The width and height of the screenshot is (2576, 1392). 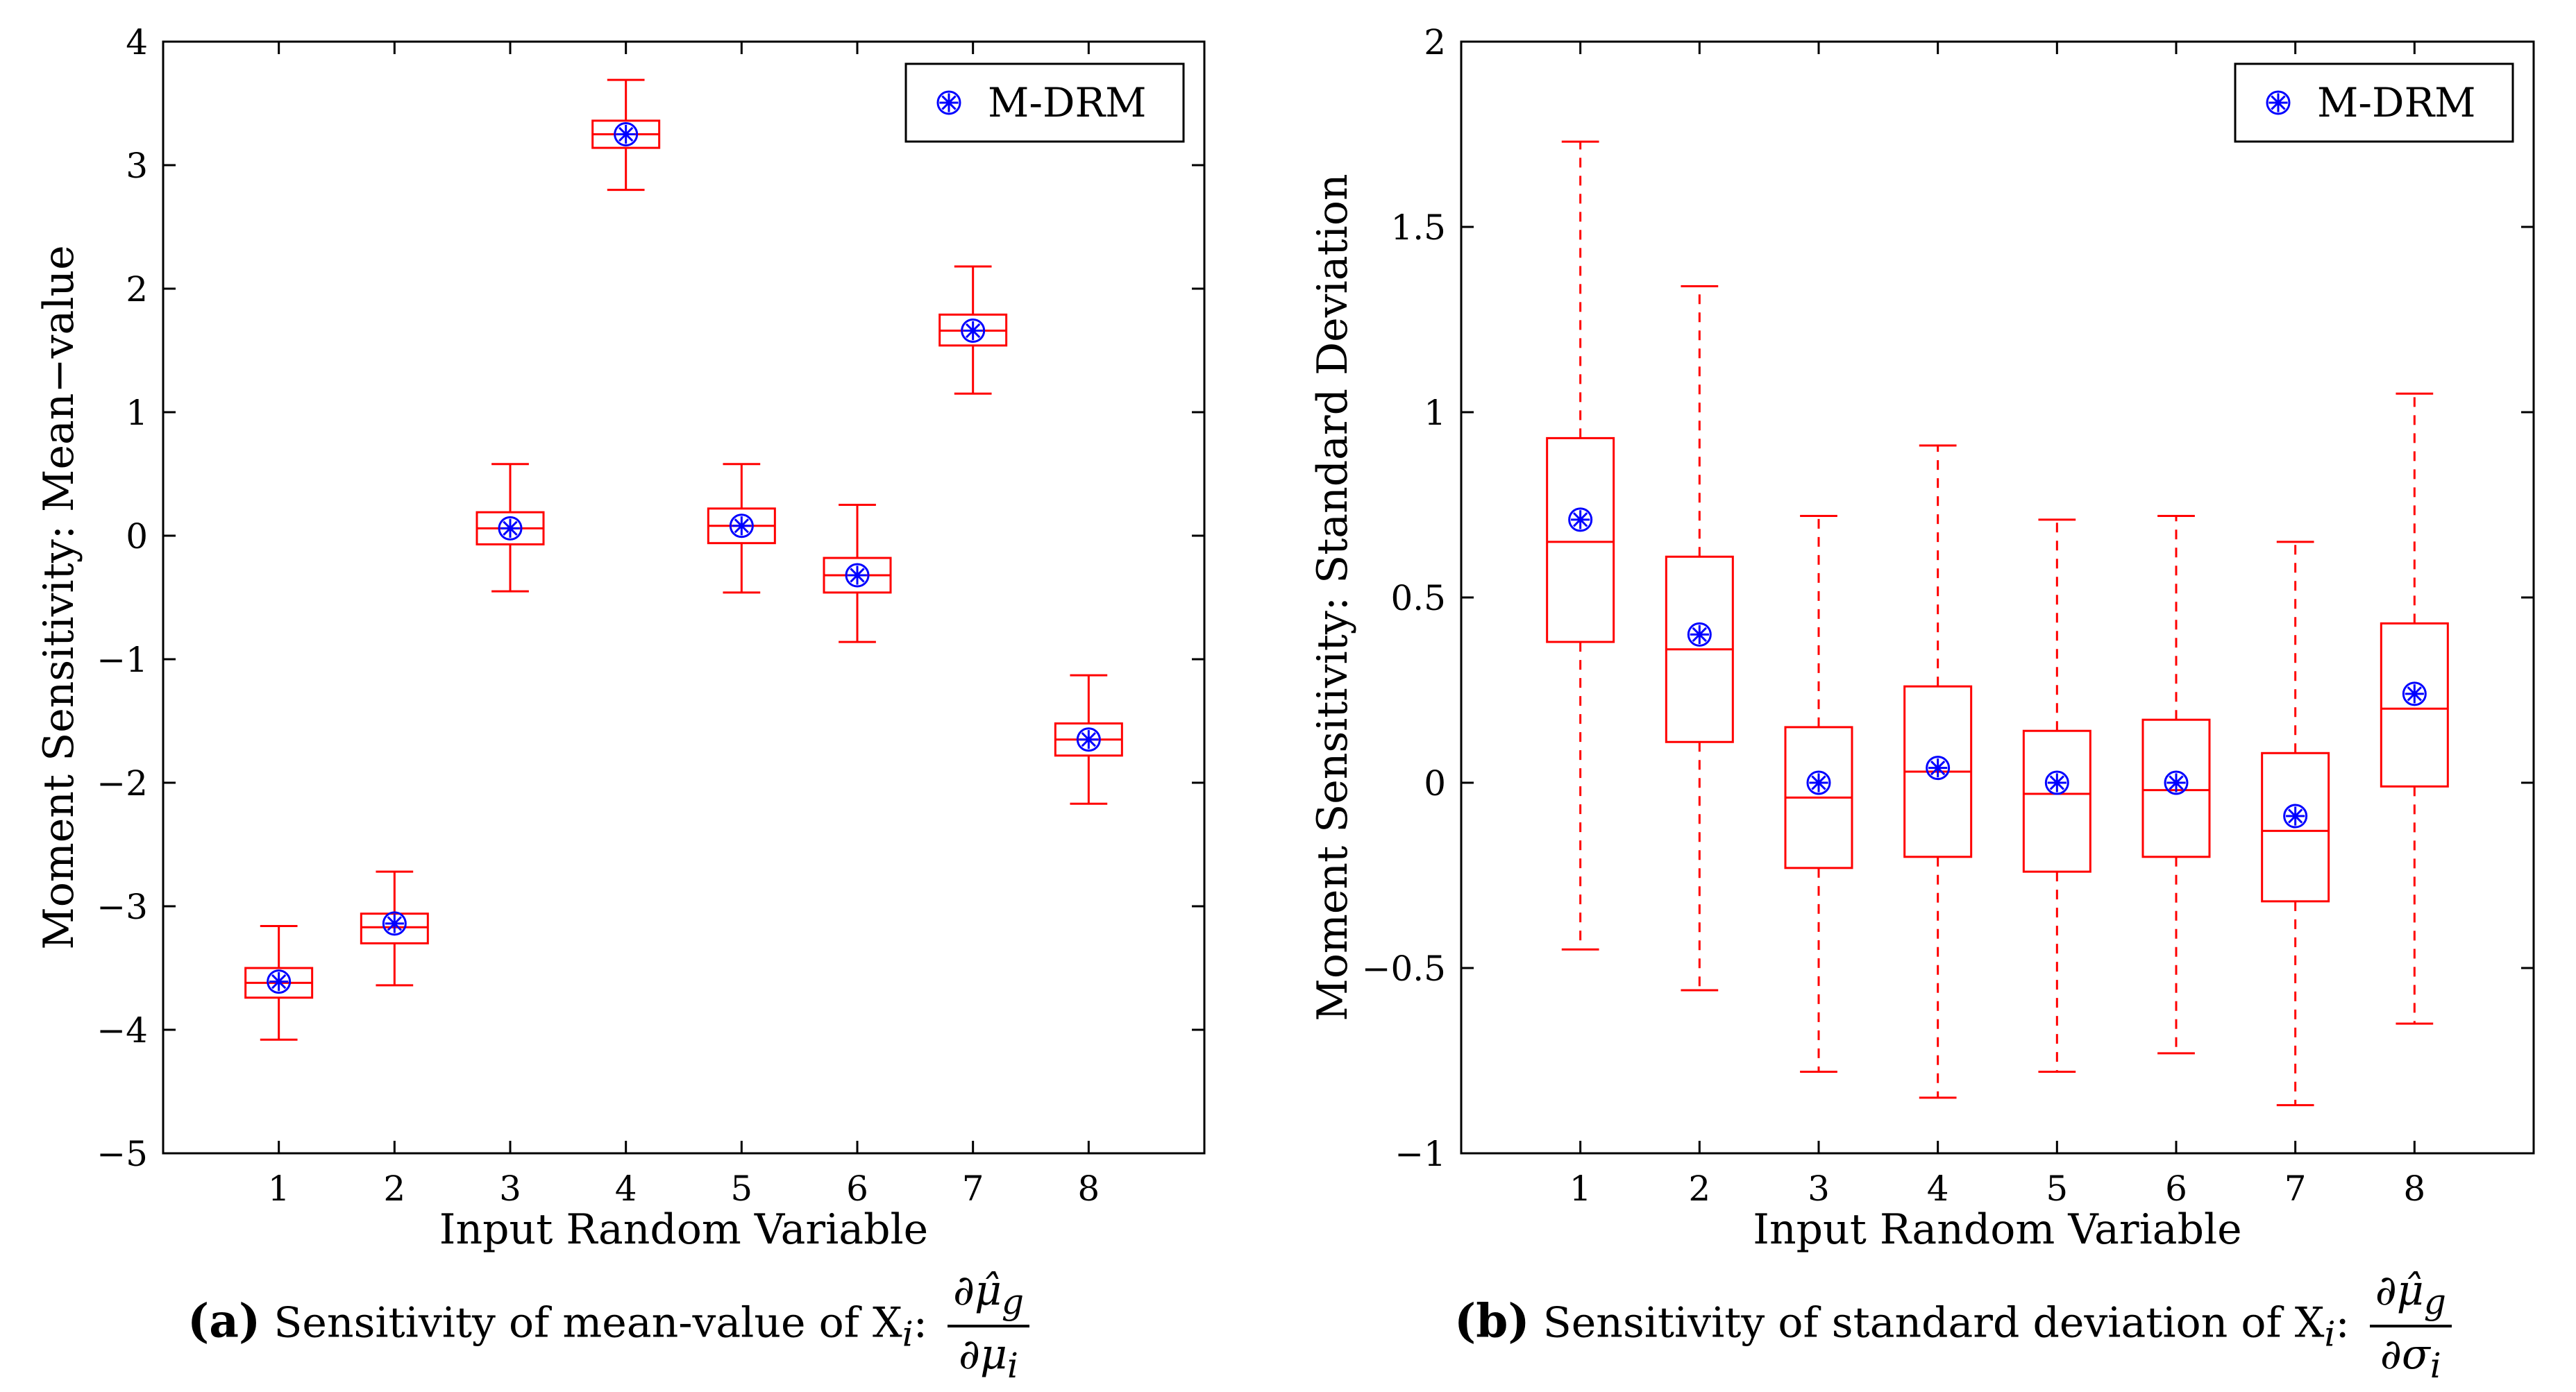 I want to click on legend-b: M-DRM, so click(x=2374, y=102).